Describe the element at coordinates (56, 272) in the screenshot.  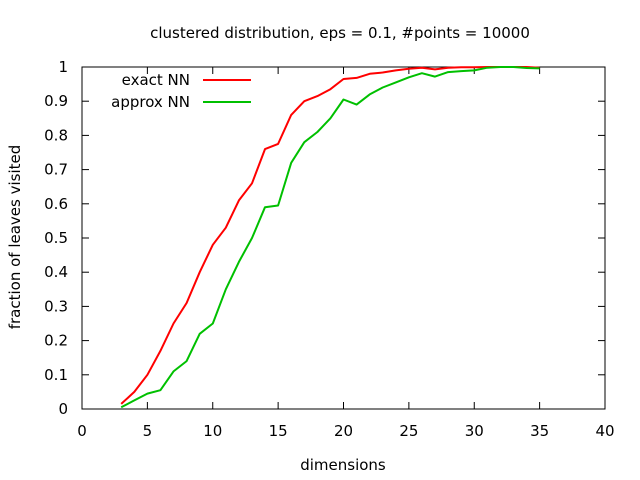
I see `y-tick-label: 0.4` at that location.